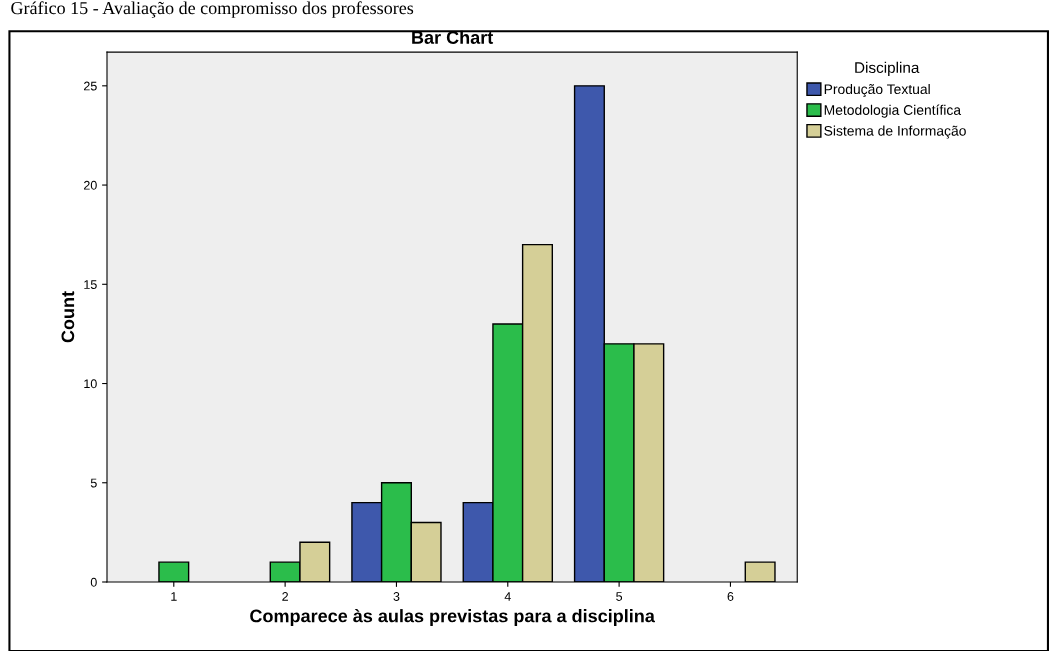 The height and width of the screenshot is (651, 1049). What do you see at coordinates (895, 132) in the screenshot?
I see `legend-label: Sistema de Informação` at bounding box center [895, 132].